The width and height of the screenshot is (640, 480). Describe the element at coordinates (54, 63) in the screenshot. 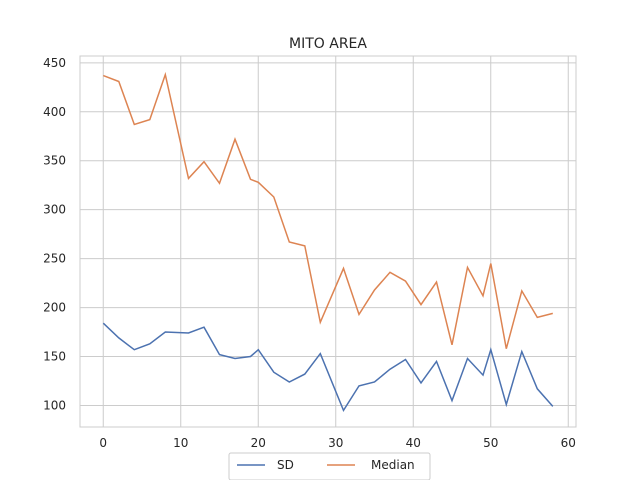

I see `y-tick-label: 450` at that location.